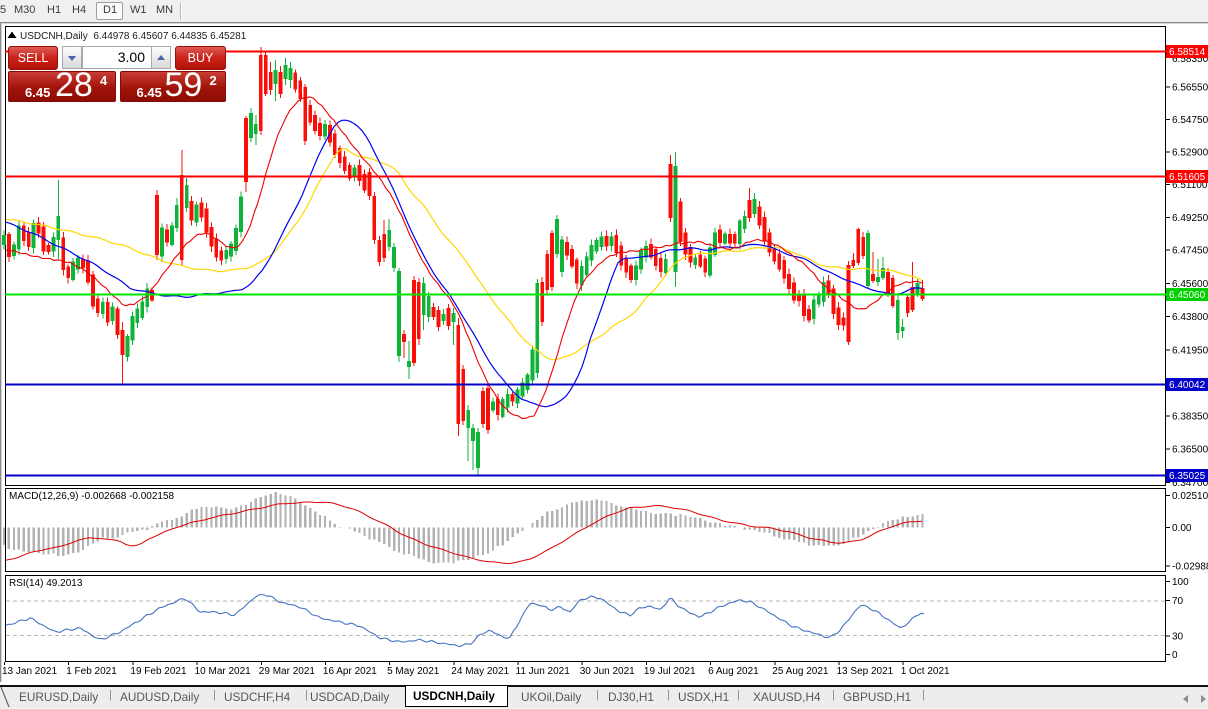  I want to click on svg-text: 13 Jan 2021, so click(29, 671).